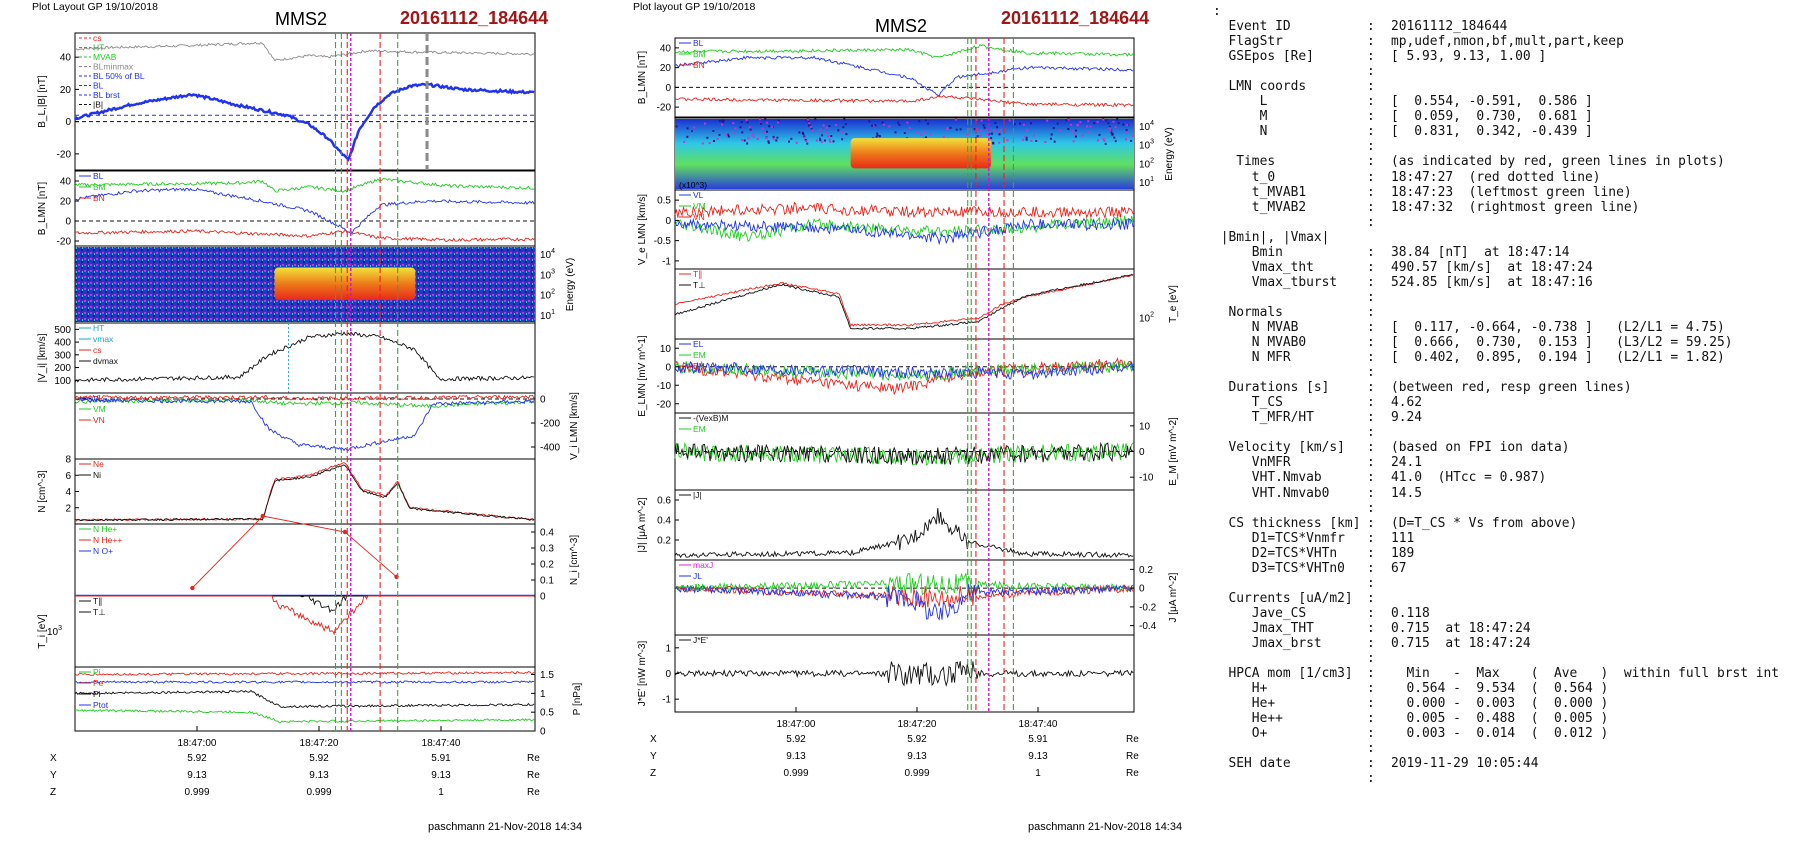 This screenshot has width=1804, height=841. What do you see at coordinates (1585, 674) in the screenshot?
I see `info-value: Min - Max ( Ave ) within full brst int` at bounding box center [1585, 674].